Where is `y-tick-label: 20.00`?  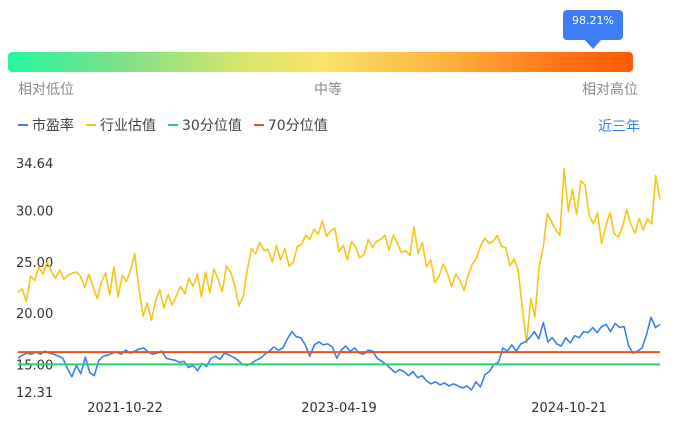
y-tick-label: 20.00 is located at coordinates (34, 314).